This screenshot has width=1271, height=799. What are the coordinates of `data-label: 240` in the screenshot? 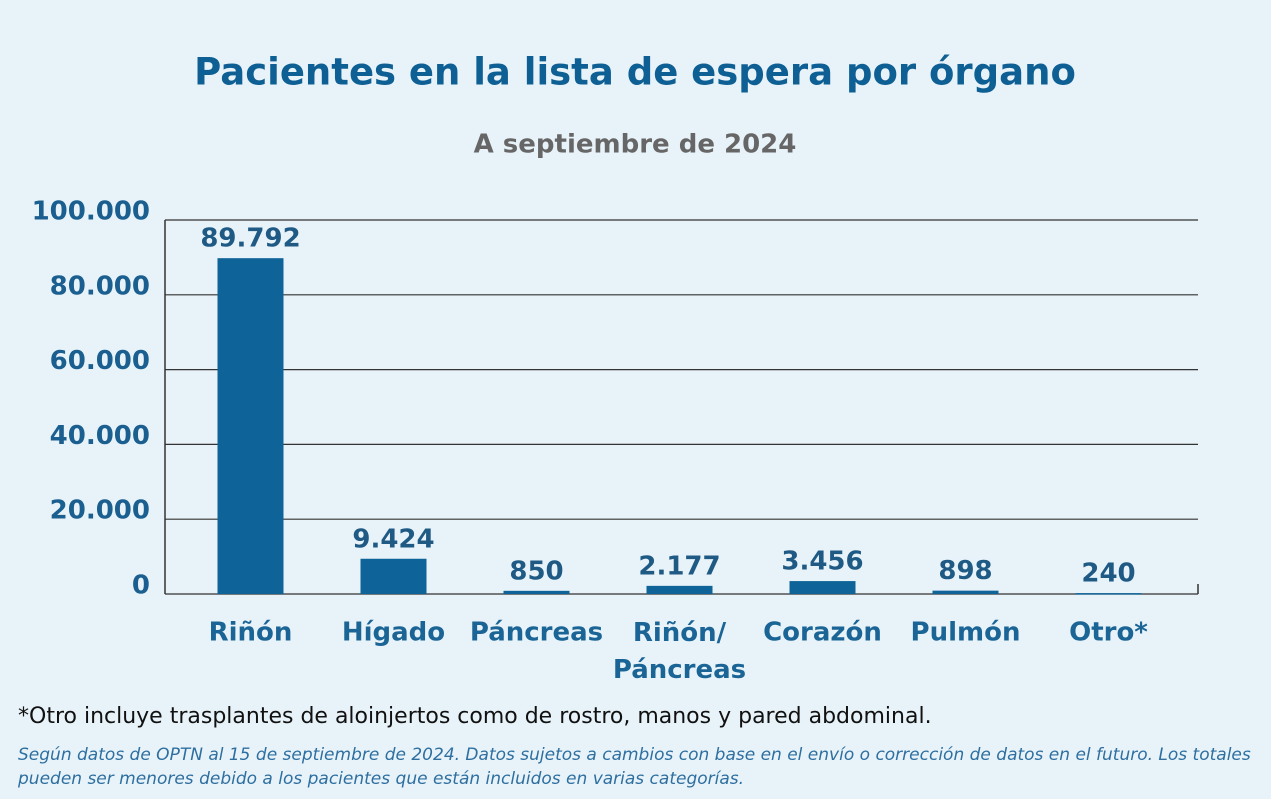 It's located at (1108, 574).